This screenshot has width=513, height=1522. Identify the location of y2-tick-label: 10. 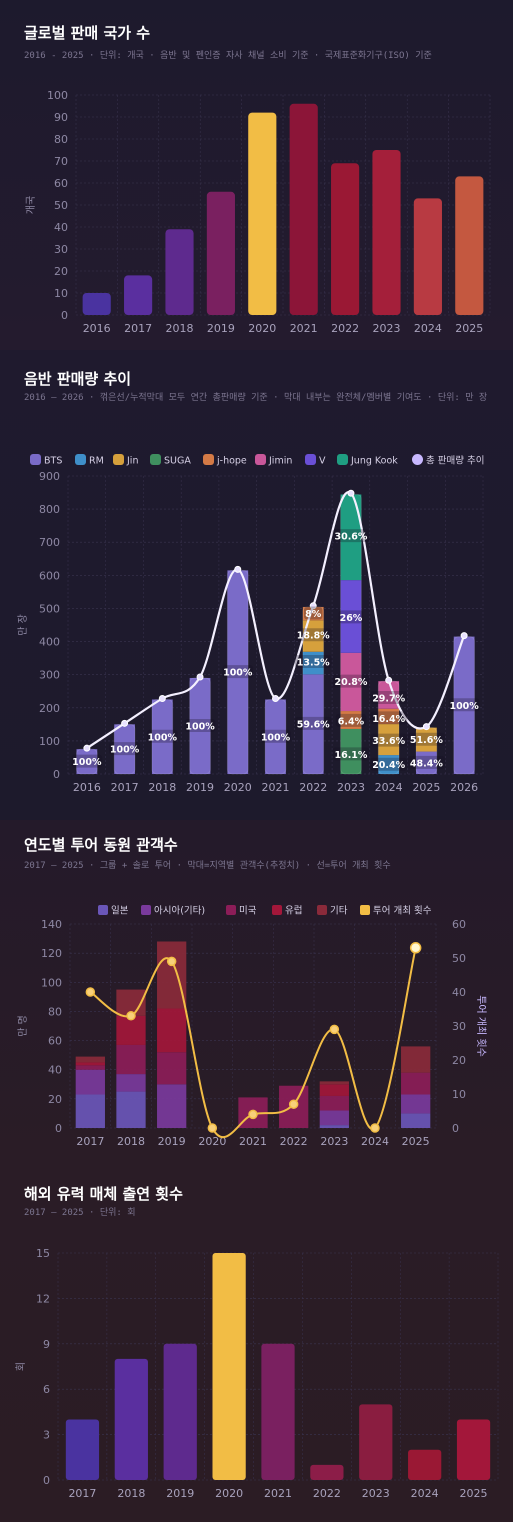
(459, 1094).